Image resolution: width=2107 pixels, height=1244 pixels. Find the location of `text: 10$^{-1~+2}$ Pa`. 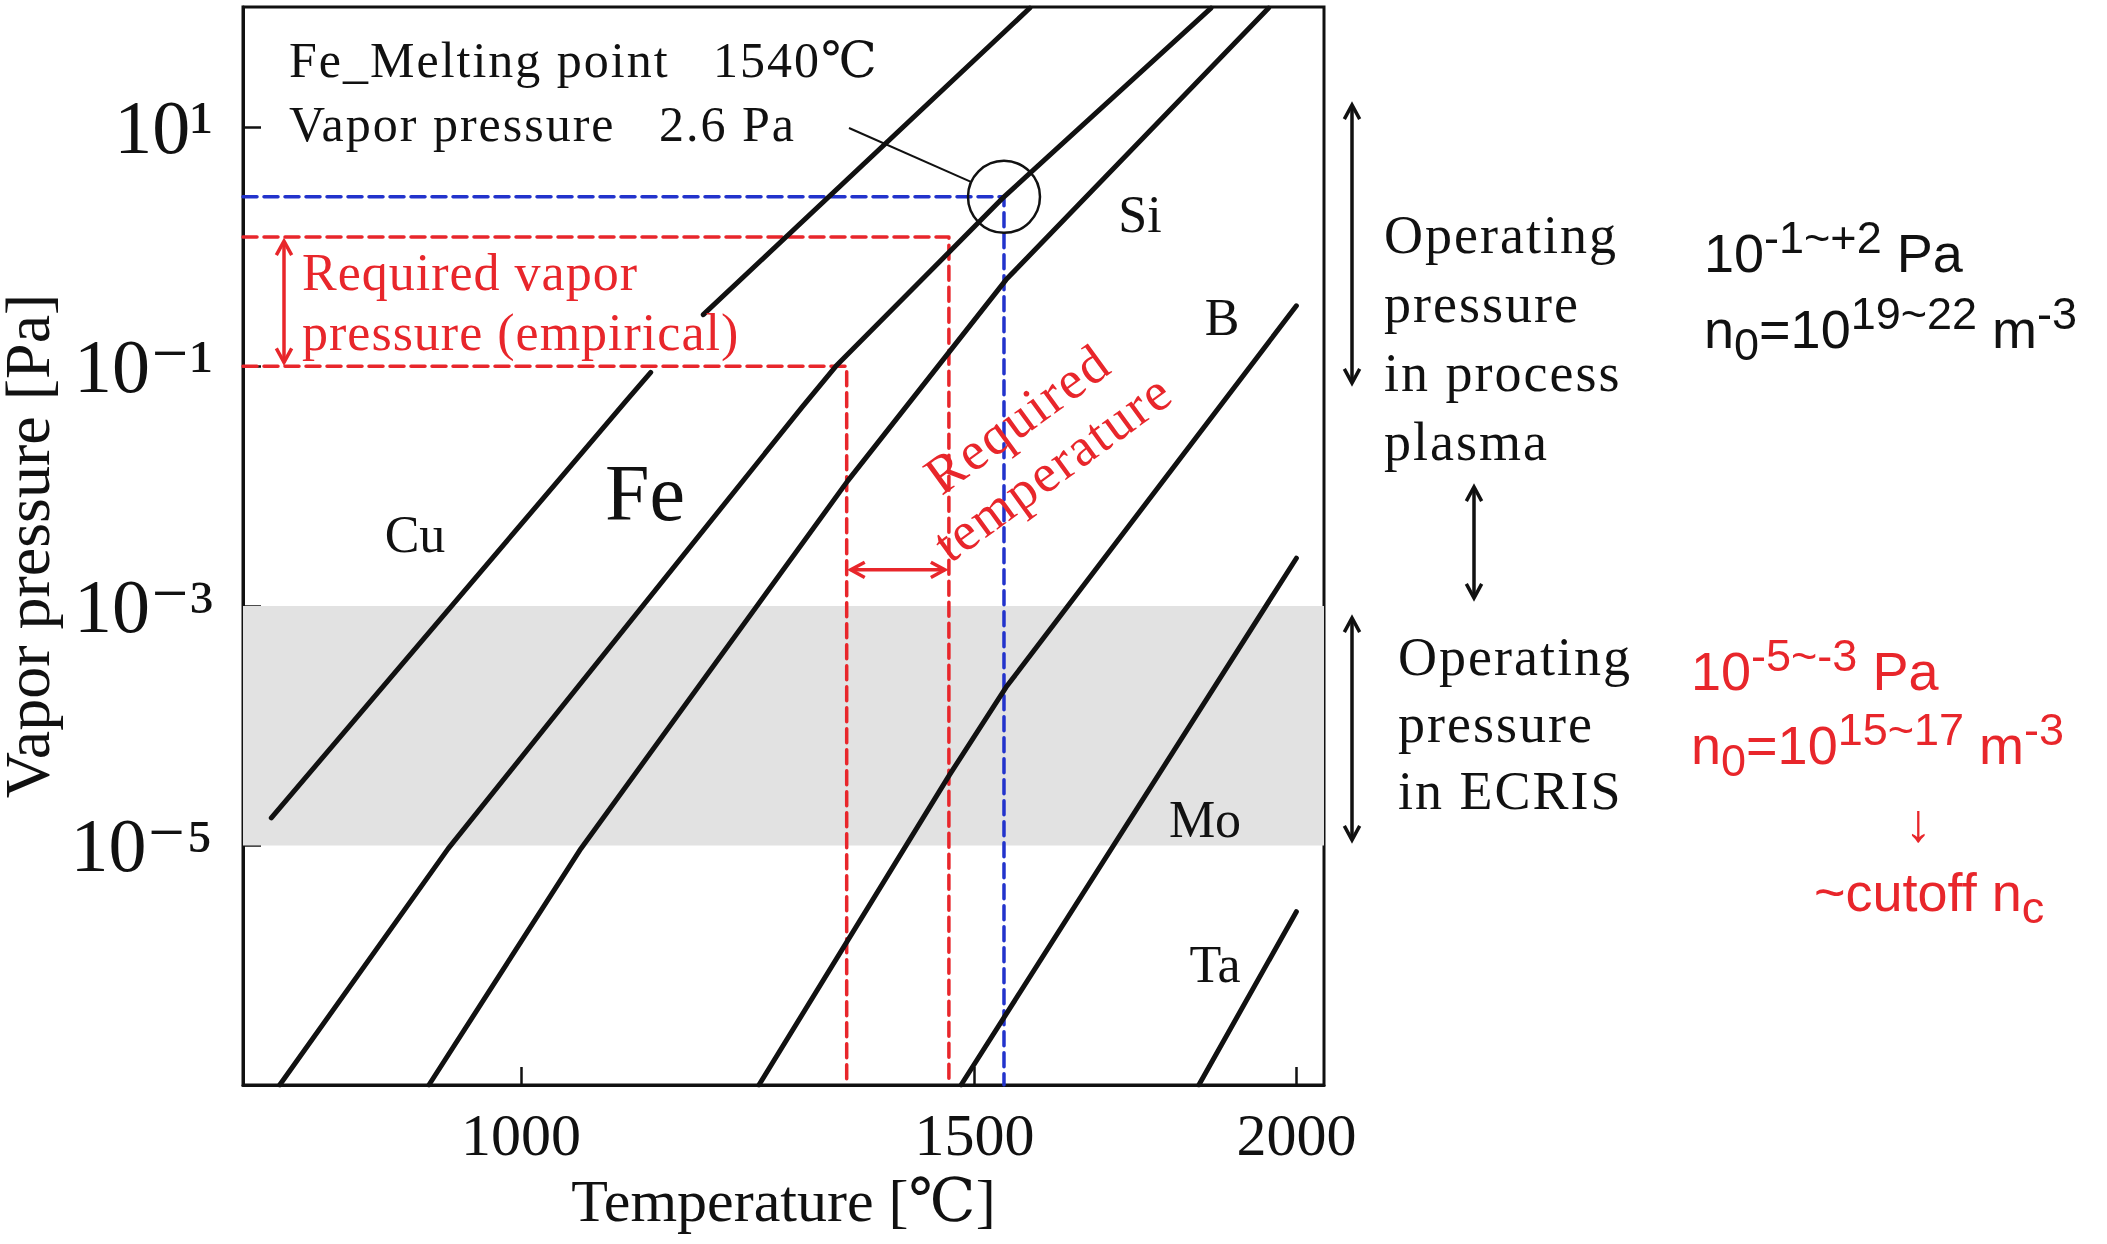

text: 10$^{-1~+2}$ Pa is located at coordinates (1833, 247).